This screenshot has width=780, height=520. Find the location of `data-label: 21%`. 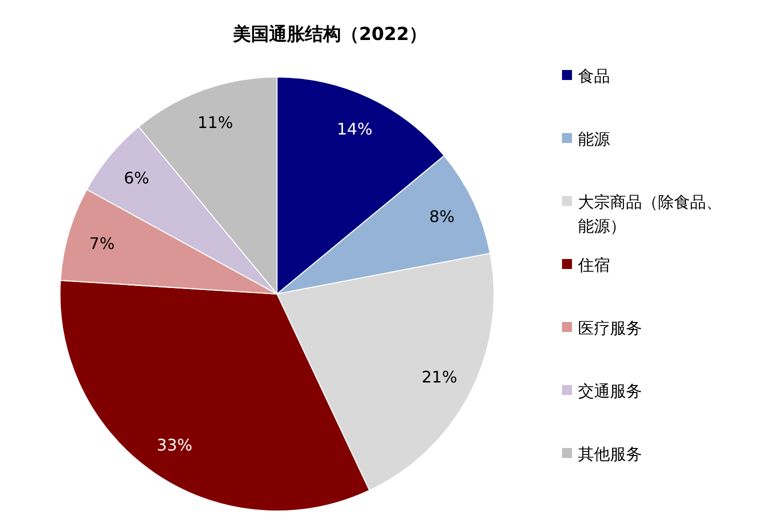

data-label: 21% is located at coordinates (440, 376).